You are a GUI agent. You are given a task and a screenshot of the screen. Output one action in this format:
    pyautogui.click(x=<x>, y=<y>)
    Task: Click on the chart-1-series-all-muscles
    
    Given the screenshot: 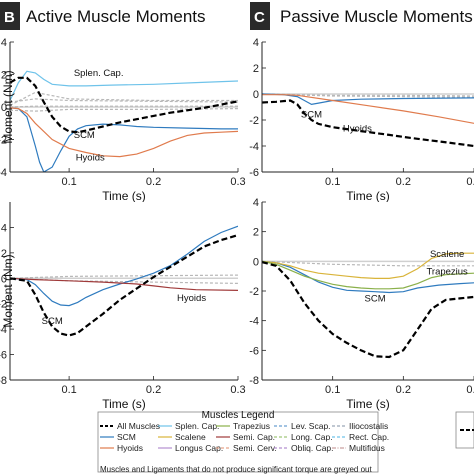 What is the action you would take?
    pyautogui.click(x=368, y=123)
    